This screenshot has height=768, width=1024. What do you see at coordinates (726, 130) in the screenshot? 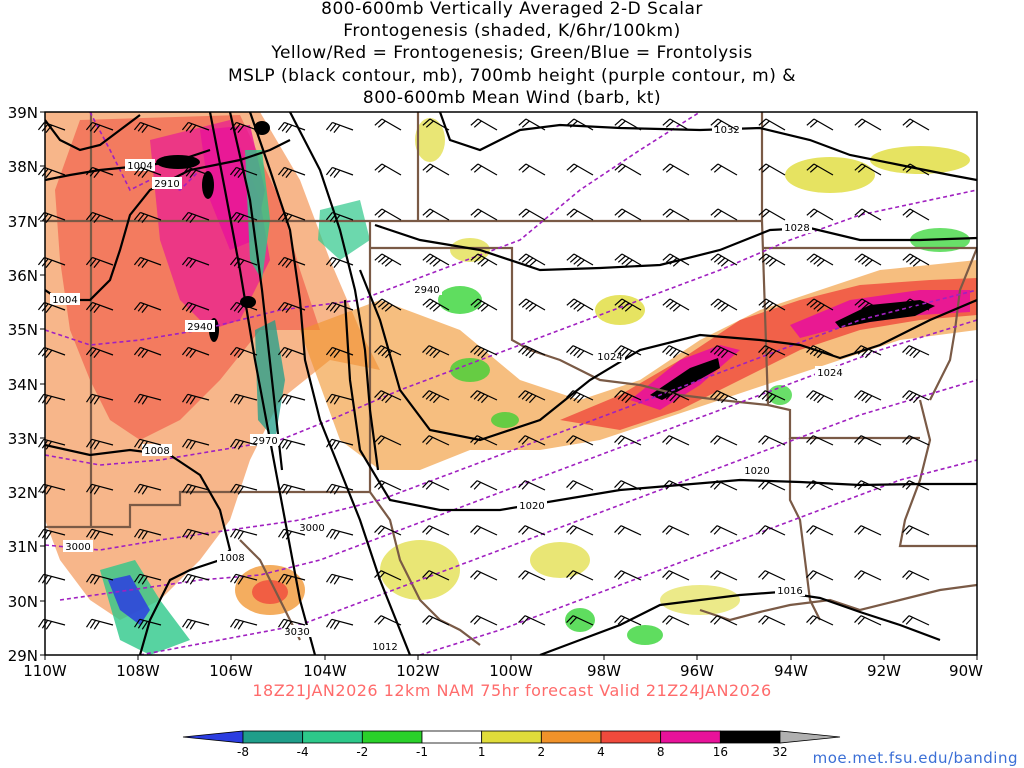
I see `mslp-label: 1032` at bounding box center [726, 130].